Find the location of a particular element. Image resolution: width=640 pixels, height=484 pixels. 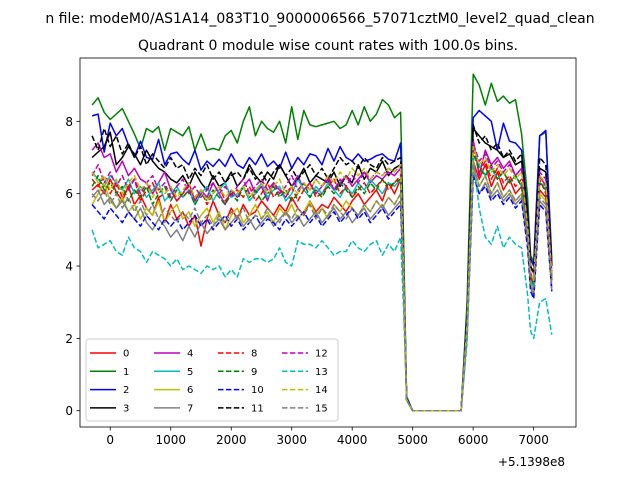

y-tick-label: 2 is located at coordinates (69, 339).